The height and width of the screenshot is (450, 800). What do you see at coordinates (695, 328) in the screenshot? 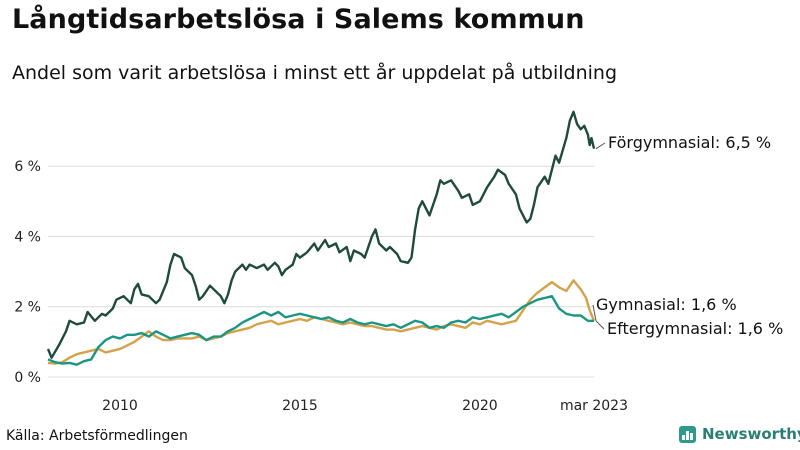
I see `series-end-label-eftergymnasial: Eftergymnasial: 1,6 %` at bounding box center [695, 328].